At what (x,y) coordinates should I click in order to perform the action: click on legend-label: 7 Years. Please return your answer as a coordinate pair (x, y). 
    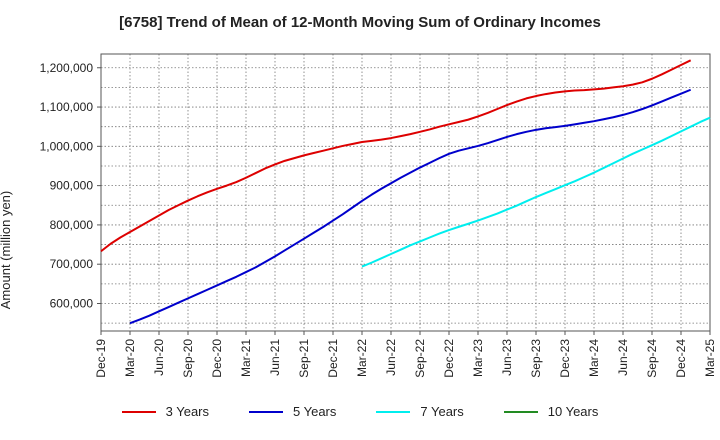
    Looking at the image, I should click on (442, 411).